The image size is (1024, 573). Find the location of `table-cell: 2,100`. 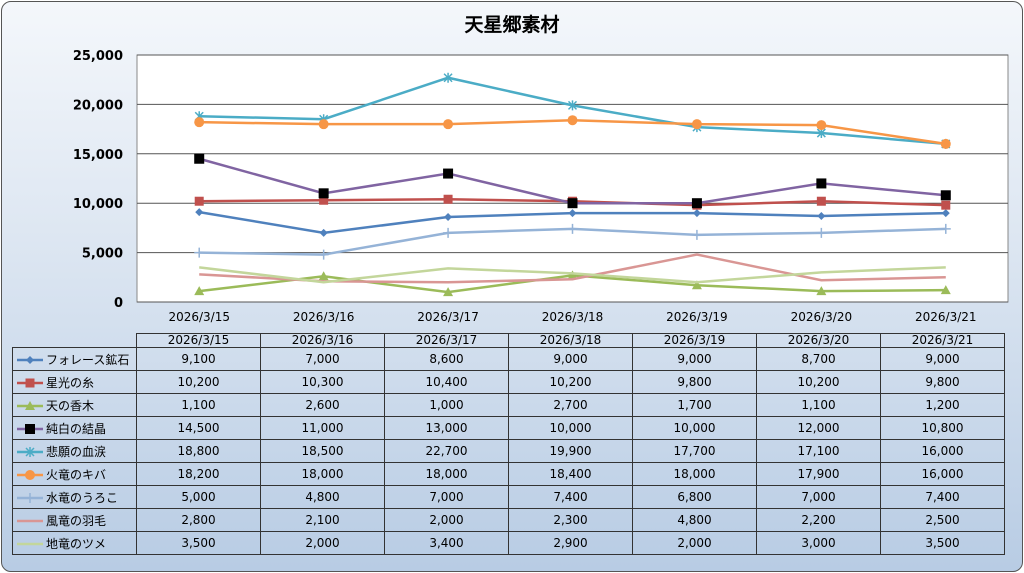

table-cell: 2,100 is located at coordinates (322, 520).